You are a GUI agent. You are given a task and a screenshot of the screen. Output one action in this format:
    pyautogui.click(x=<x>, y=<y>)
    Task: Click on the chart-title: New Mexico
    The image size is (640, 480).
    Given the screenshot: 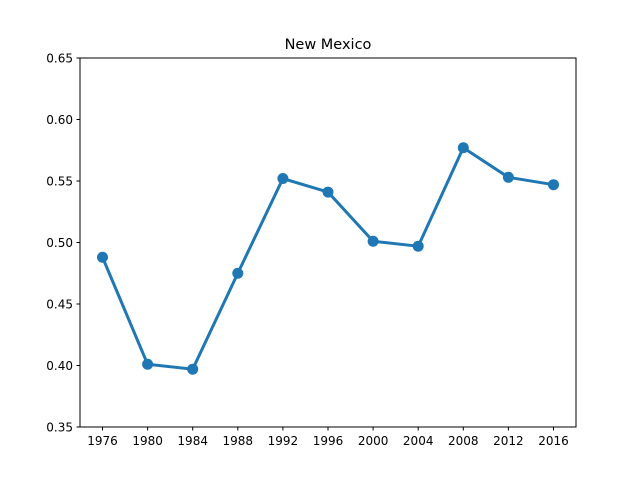 What is the action you would take?
    pyautogui.click(x=328, y=45)
    